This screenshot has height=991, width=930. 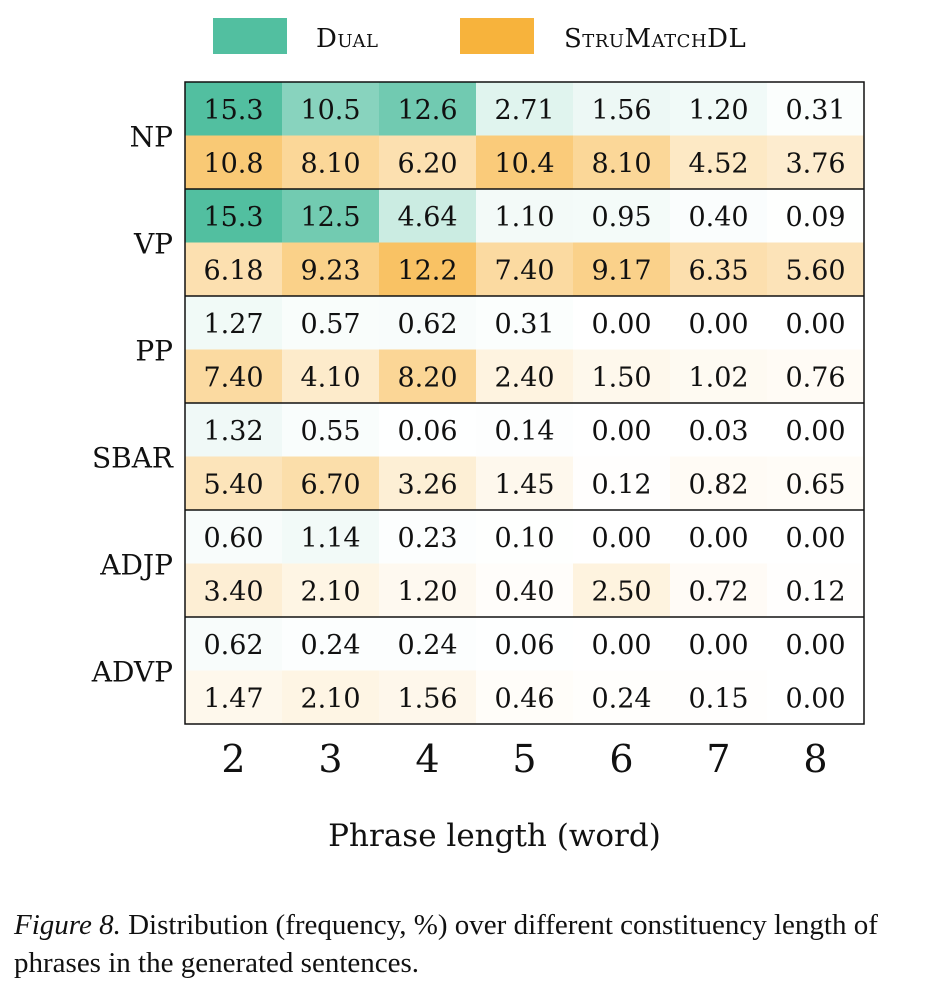 I want to click on cell-label-np-strumatchdl-3: 8.10, so click(x=330, y=163).